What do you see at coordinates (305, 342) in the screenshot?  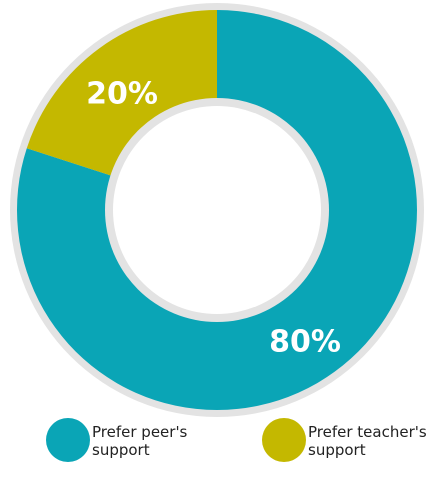 I see `data-label: 80%` at bounding box center [305, 342].